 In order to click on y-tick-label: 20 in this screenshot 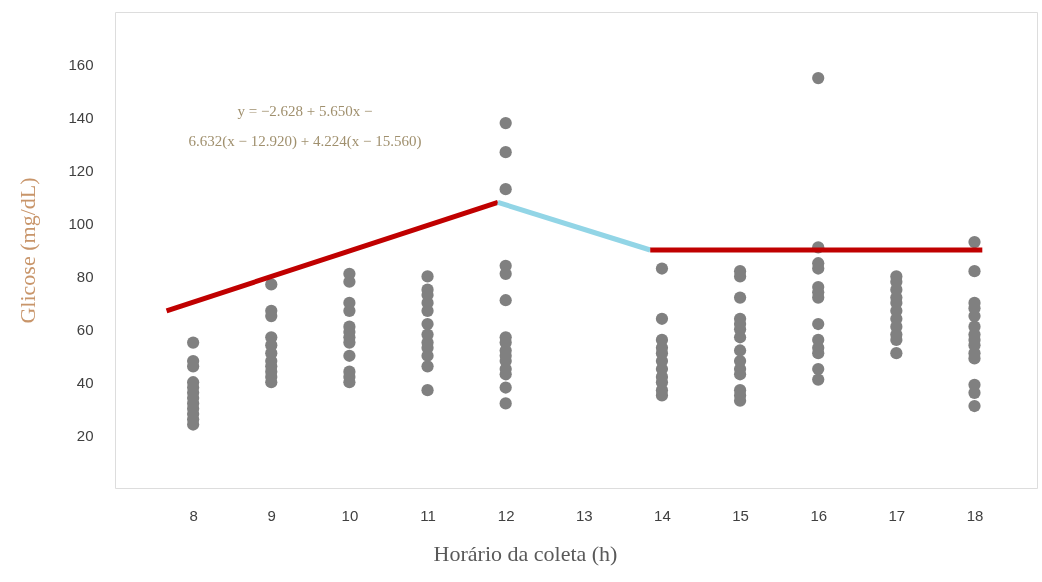, I will do `click(85, 435)`.